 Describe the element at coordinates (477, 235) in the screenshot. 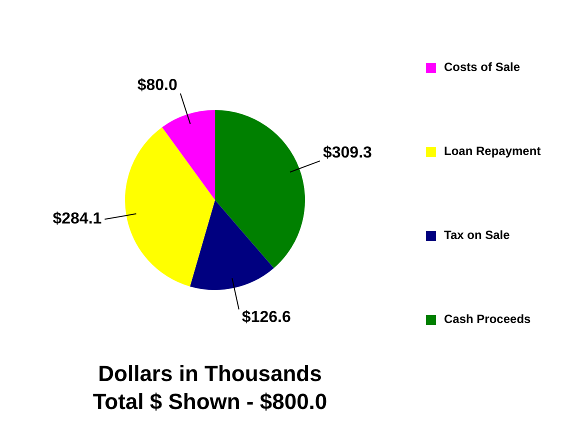

I see `legend-label: Tax on Sale` at that location.